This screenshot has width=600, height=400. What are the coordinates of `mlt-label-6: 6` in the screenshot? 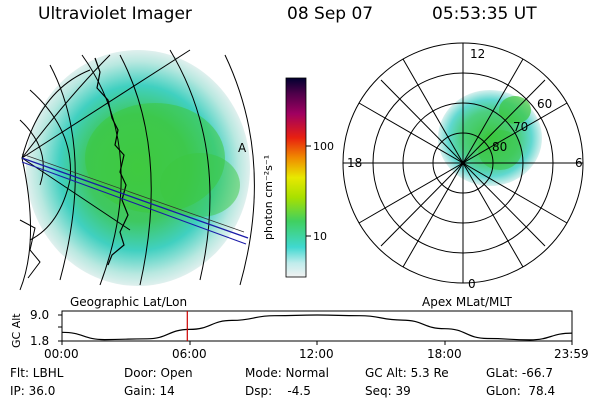 It's located at (579, 163).